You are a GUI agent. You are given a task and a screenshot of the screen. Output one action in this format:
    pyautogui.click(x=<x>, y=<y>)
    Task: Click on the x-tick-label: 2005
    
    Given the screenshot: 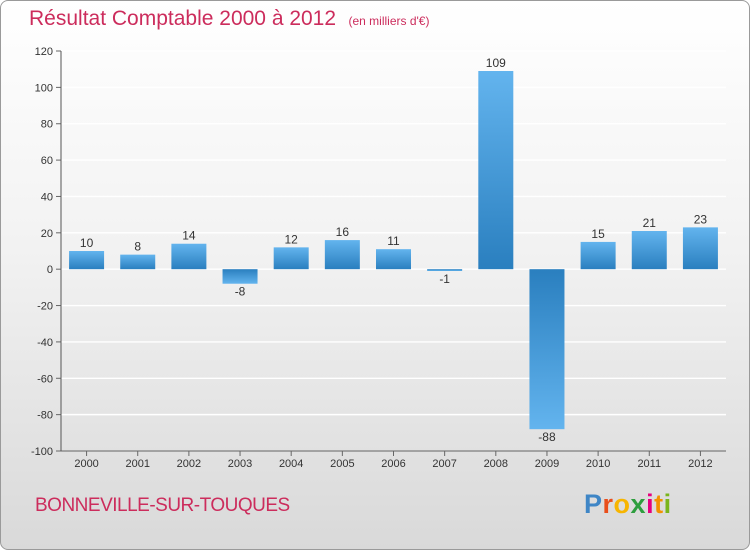 What is the action you would take?
    pyautogui.click(x=342, y=464)
    